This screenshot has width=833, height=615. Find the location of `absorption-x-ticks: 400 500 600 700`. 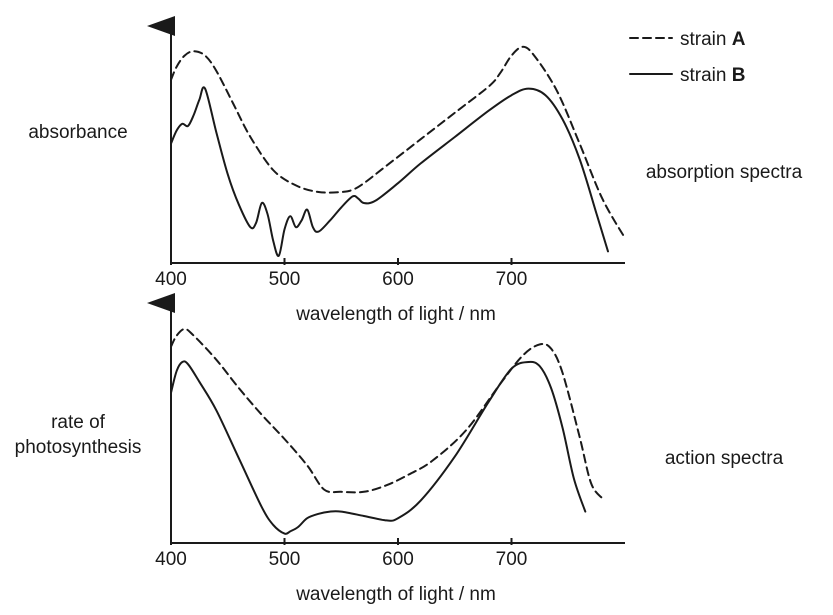

absorption-x-ticks: 400 500 600 700 is located at coordinates (341, 274).